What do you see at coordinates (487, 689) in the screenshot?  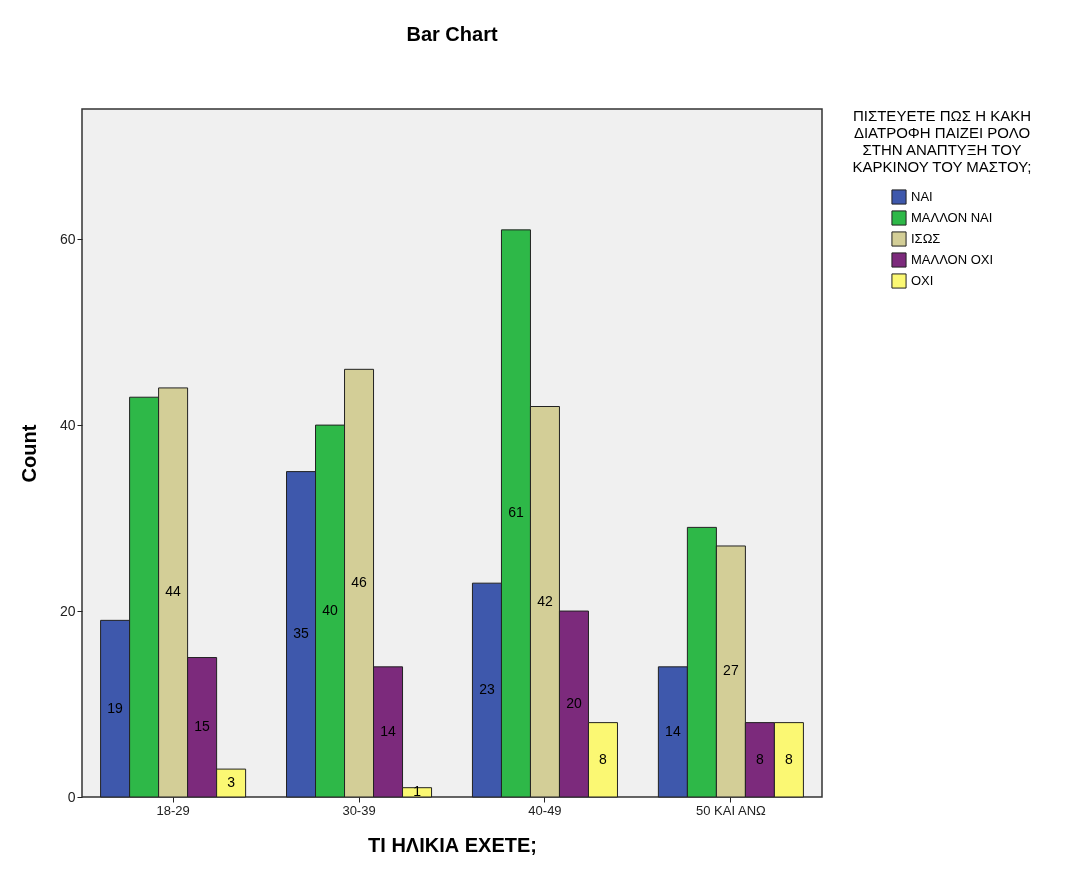 I see `data-label: 23` at bounding box center [487, 689].